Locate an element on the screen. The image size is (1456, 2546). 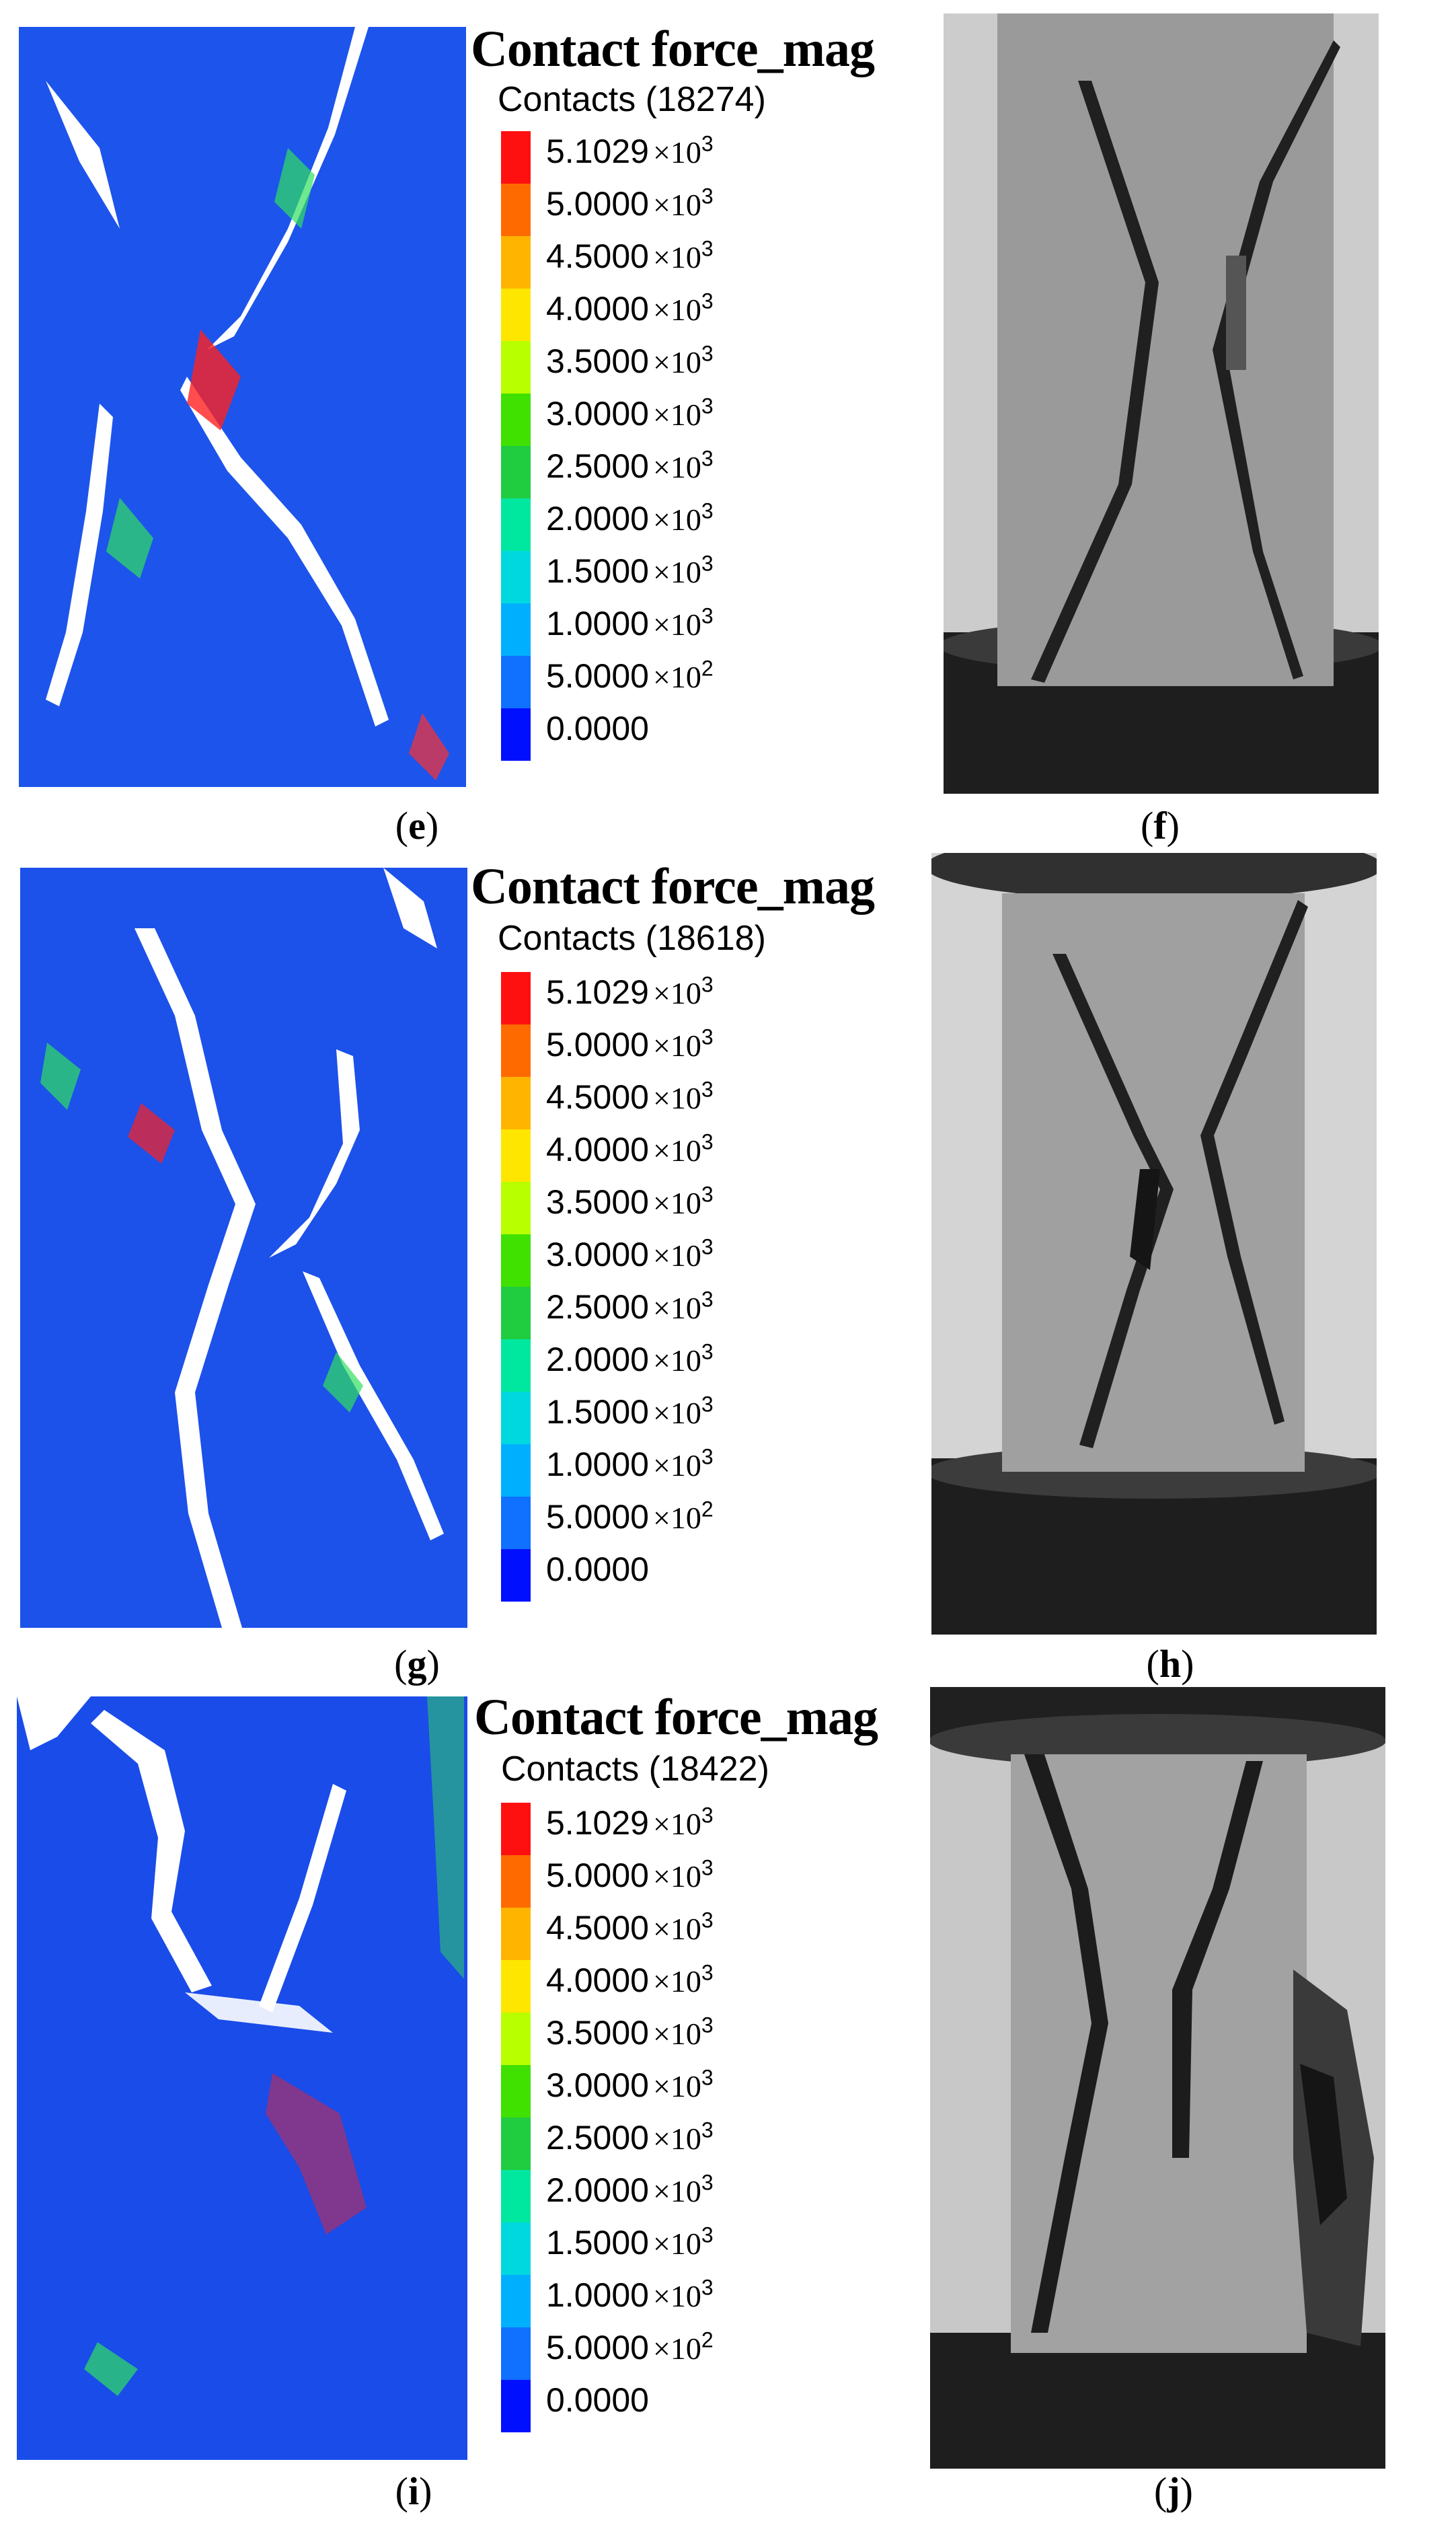
contacts-count-label: Contacts (18422) is located at coordinates (635, 1769).